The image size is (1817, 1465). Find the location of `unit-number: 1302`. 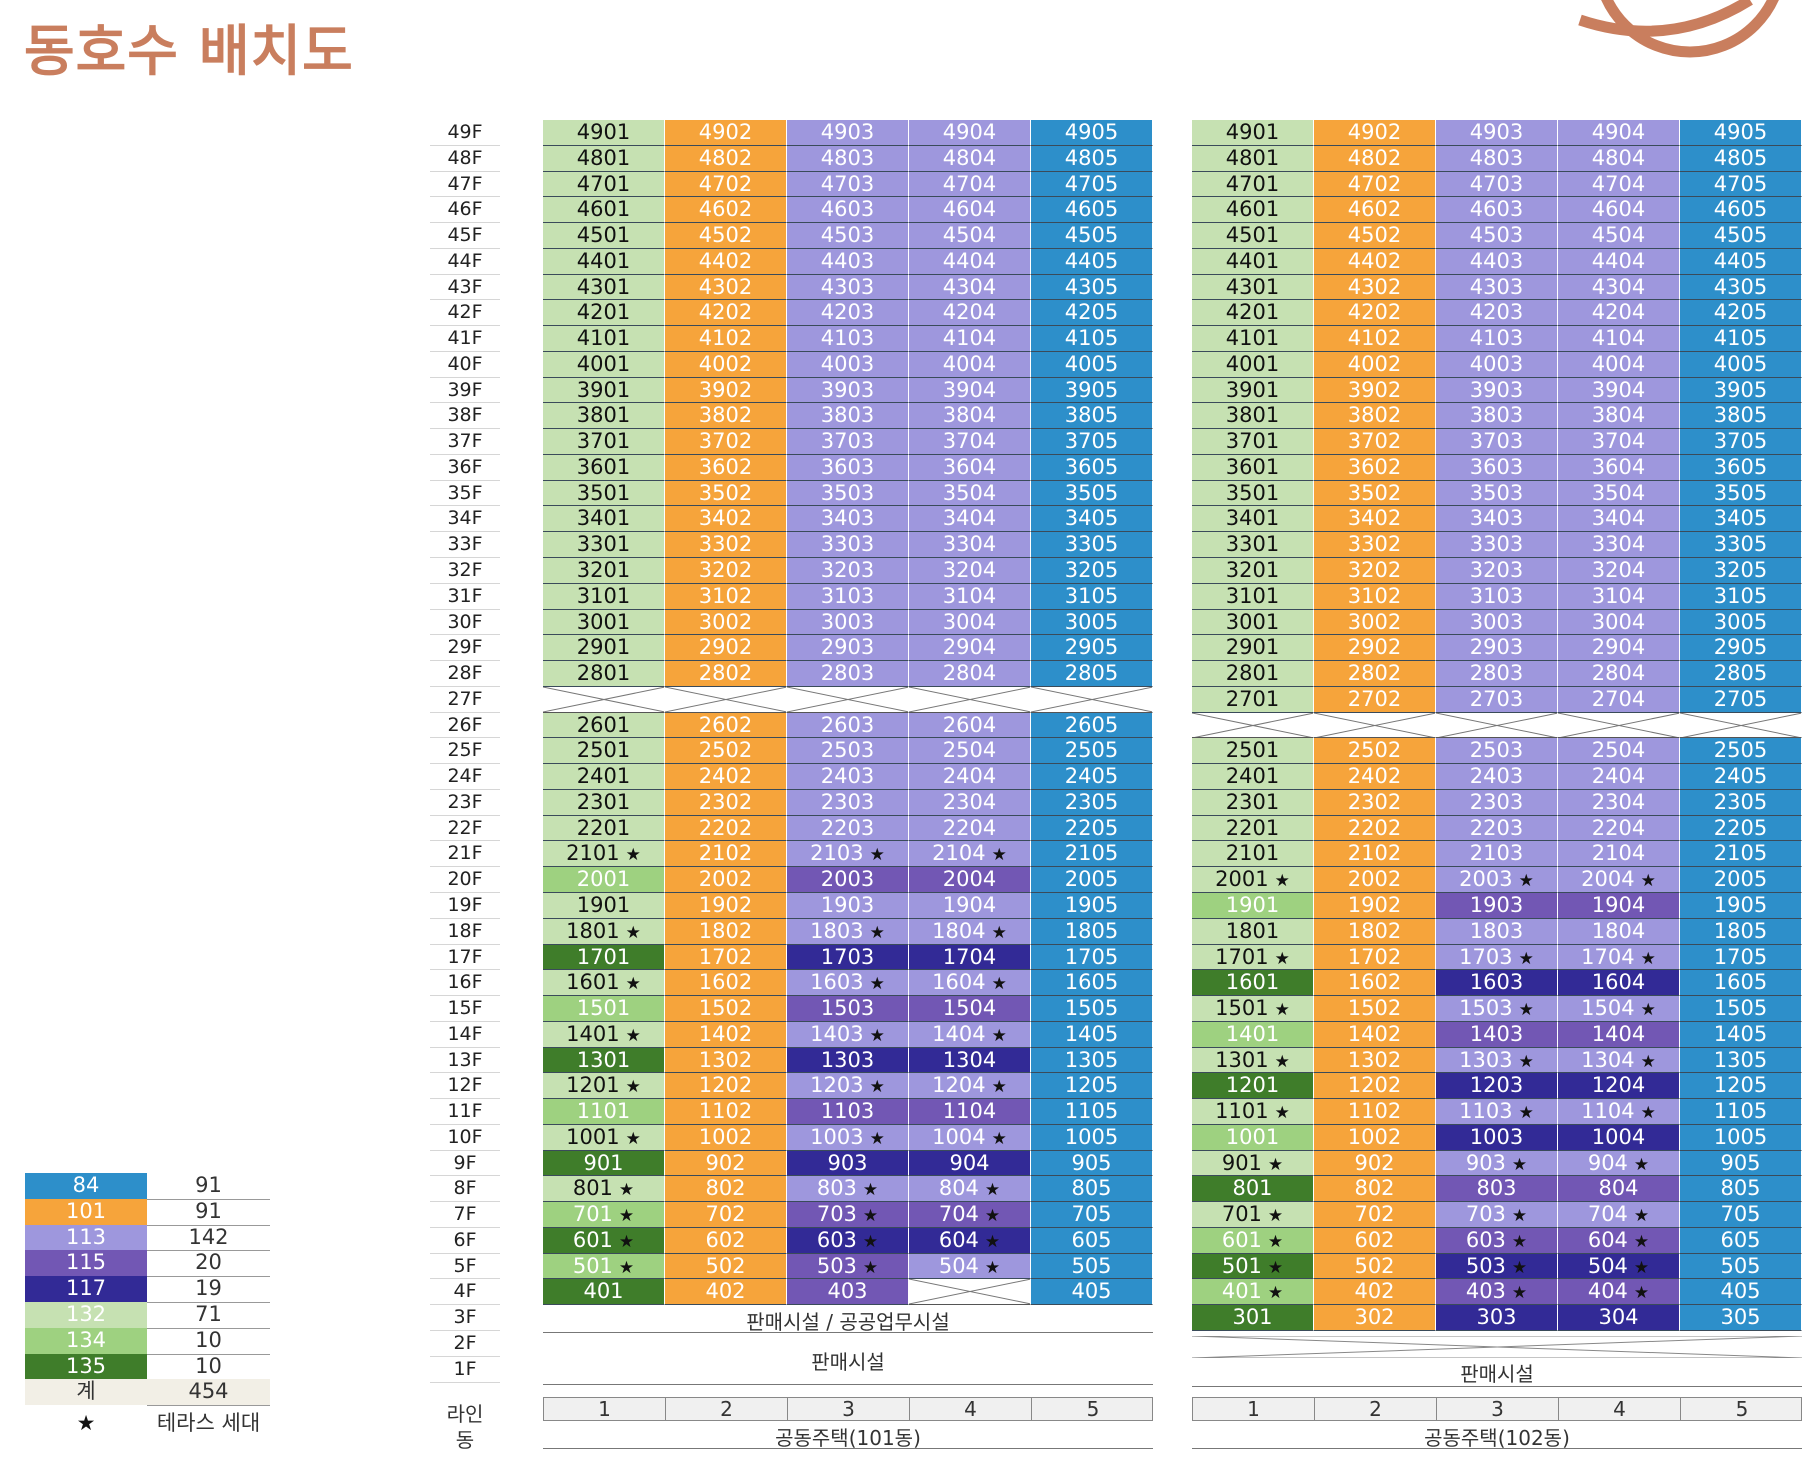

unit-number: 1302 is located at coordinates (725, 1059).